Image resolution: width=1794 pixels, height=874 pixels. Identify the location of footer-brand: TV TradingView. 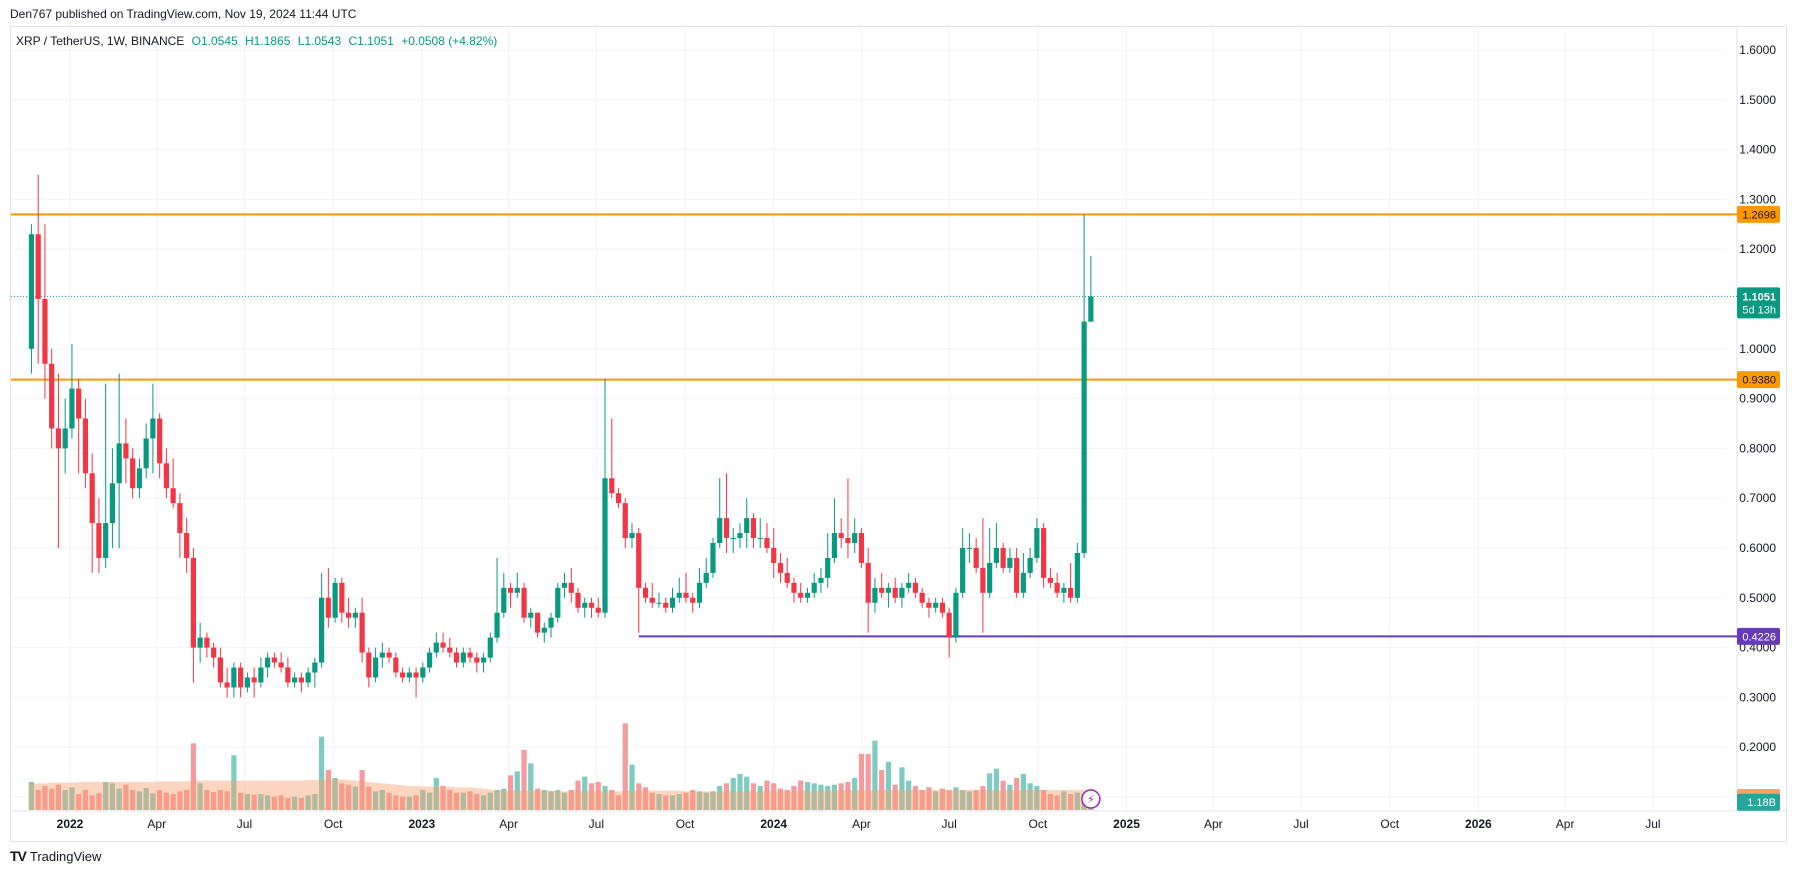
(55, 856).